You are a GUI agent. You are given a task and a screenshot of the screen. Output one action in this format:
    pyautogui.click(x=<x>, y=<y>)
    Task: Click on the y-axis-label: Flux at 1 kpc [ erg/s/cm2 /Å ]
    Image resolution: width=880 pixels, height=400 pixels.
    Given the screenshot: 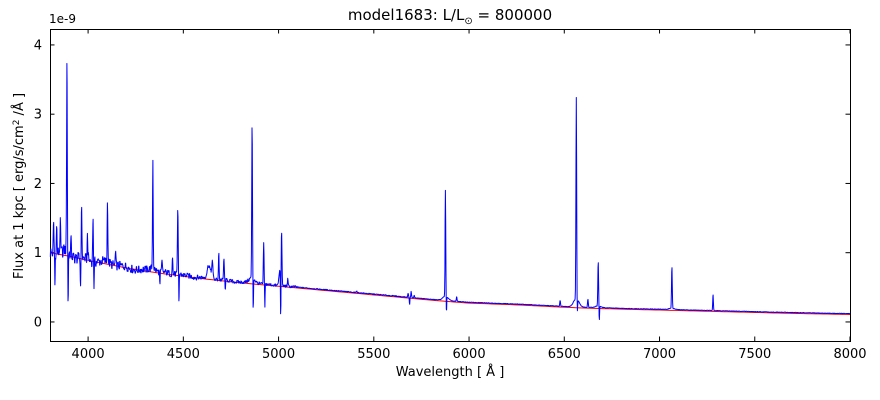 What is the action you would take?
    pyautogui.click(x=19, y=186)
    